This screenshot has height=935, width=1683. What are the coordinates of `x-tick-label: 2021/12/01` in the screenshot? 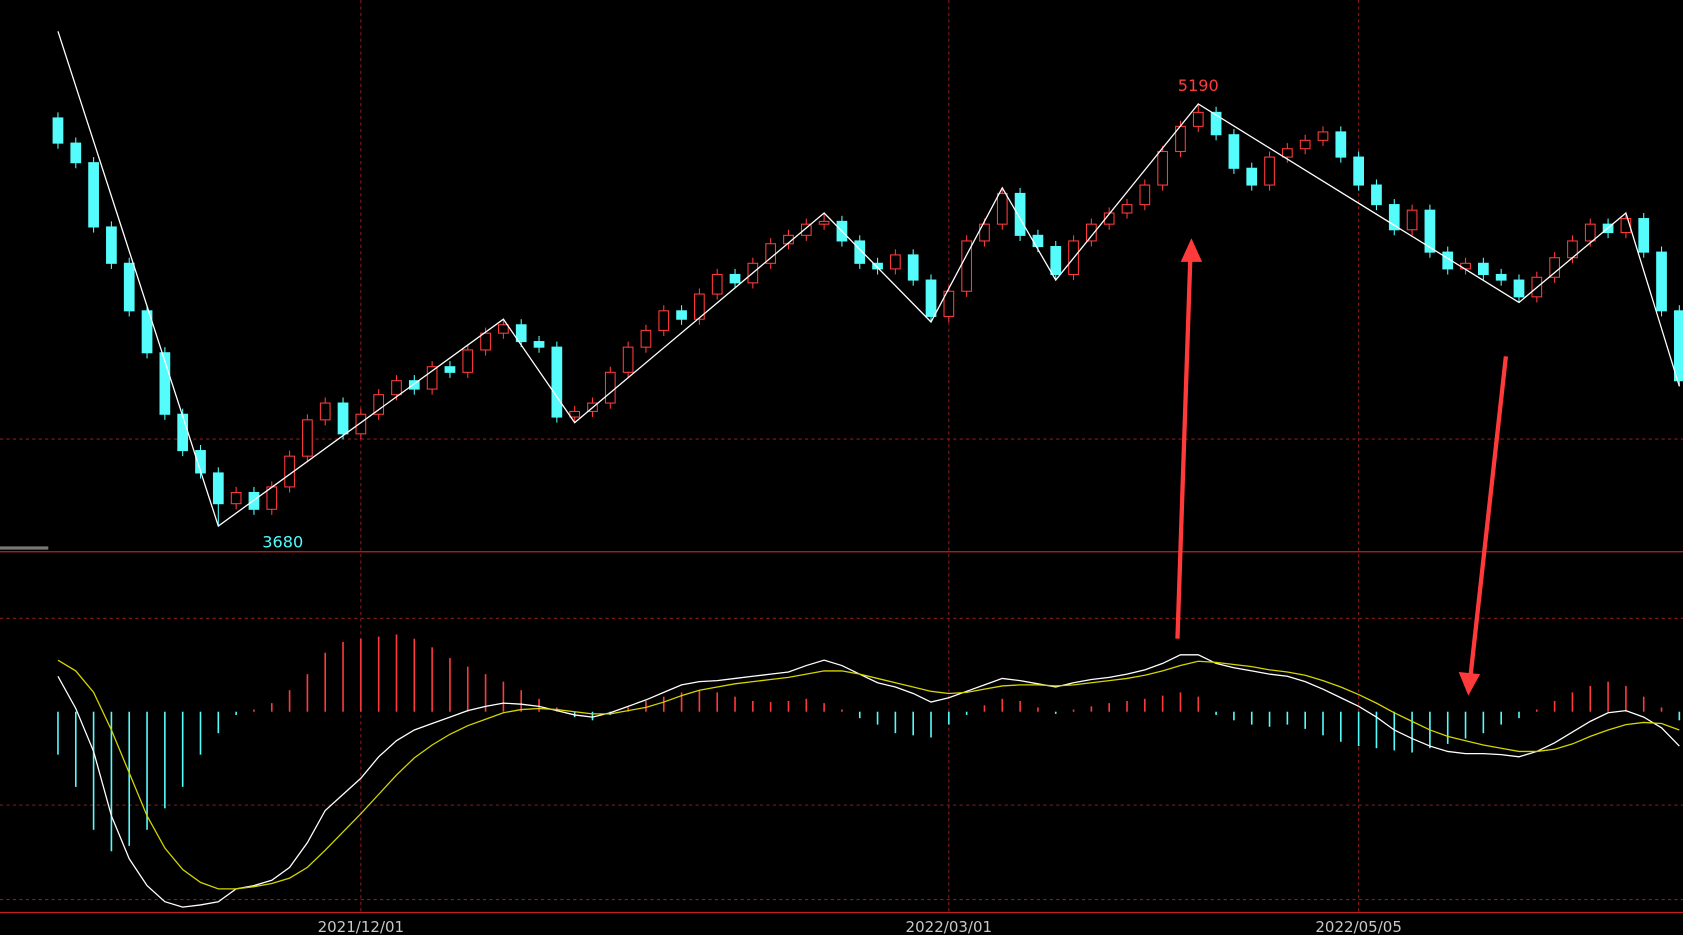 It's located at (361, 926).